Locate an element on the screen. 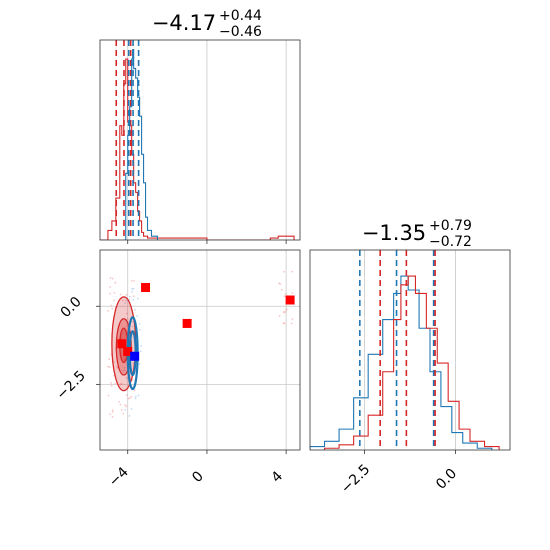 The height and width of the screenshot is (550, 550). histogram-2-title: −1.35 is located at coordinates (394, 233).